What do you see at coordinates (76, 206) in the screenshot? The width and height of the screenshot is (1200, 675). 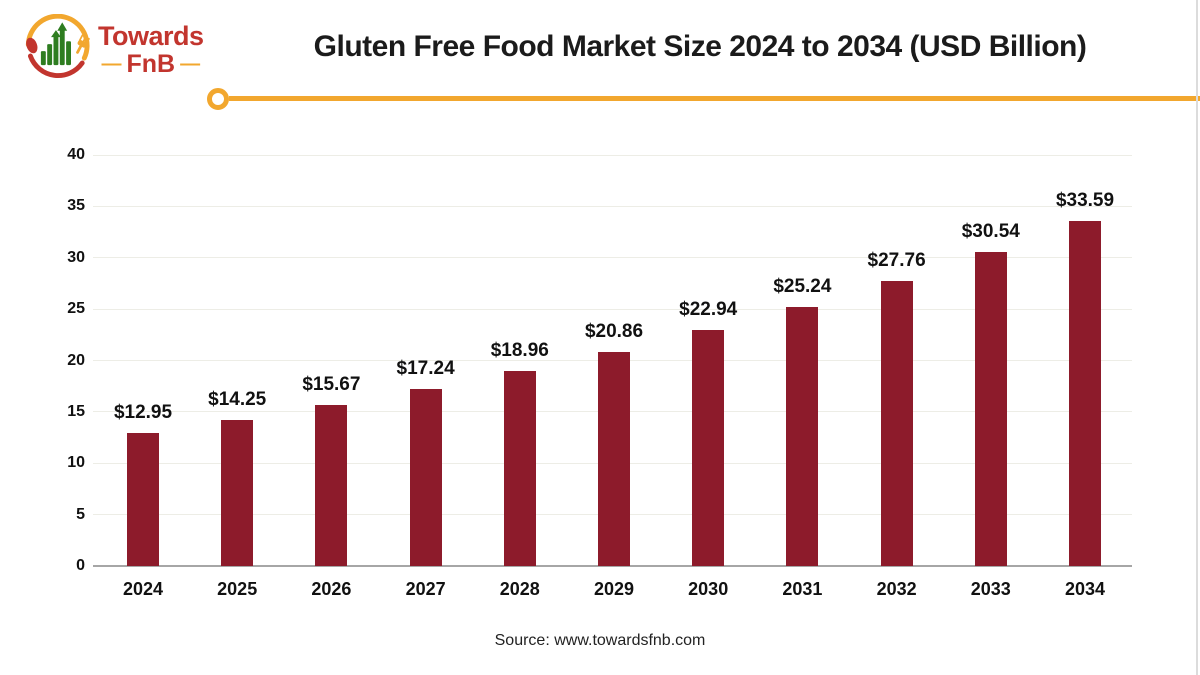 I see `y-axis-tick-label: 35` at bounding box center [76, 206].